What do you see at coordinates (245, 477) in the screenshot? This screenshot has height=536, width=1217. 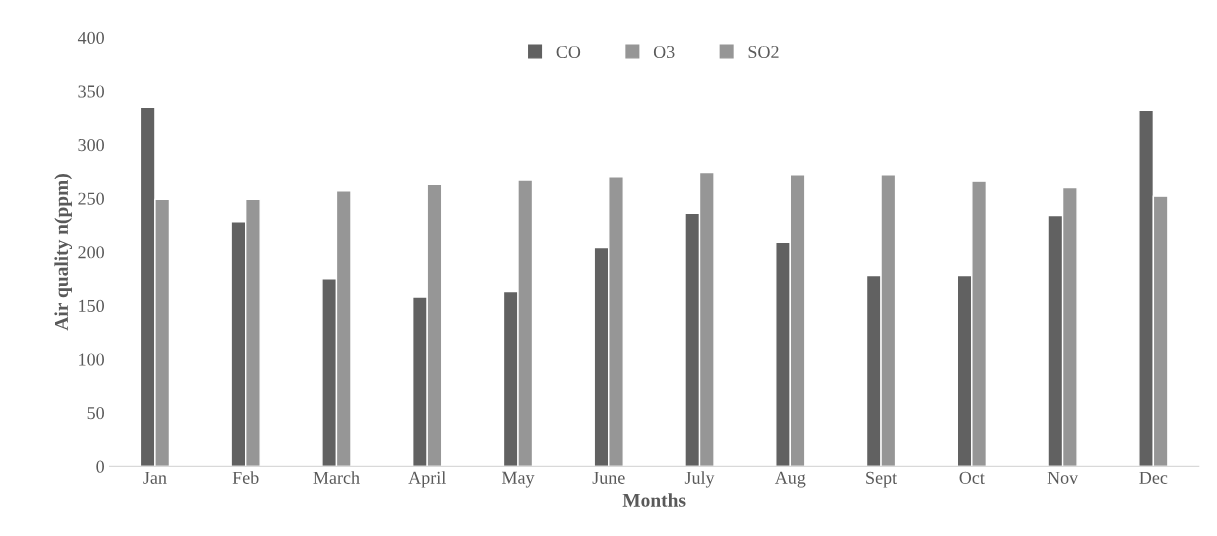 I see `x-tick-label: Feb` at bounding box center [245, 477].